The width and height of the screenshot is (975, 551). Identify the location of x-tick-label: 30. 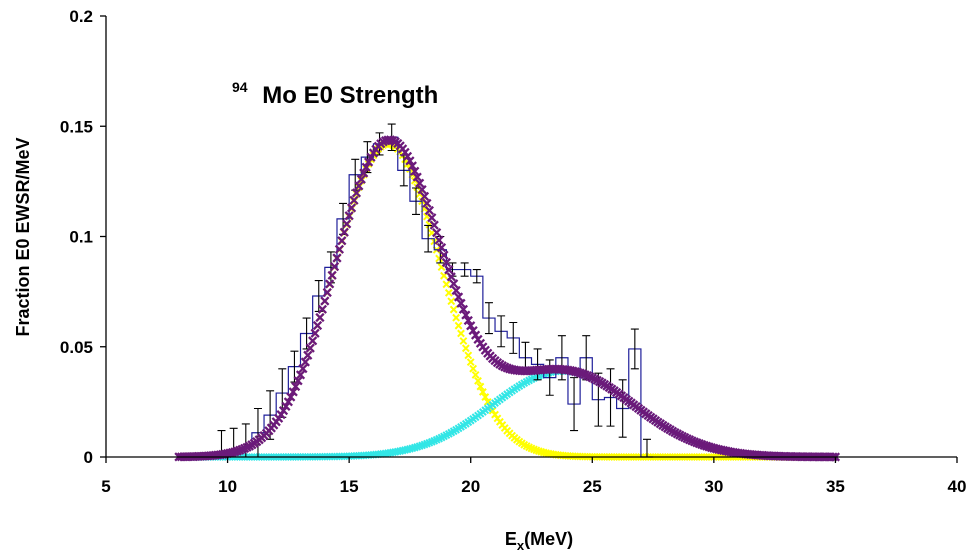
(713, 486).